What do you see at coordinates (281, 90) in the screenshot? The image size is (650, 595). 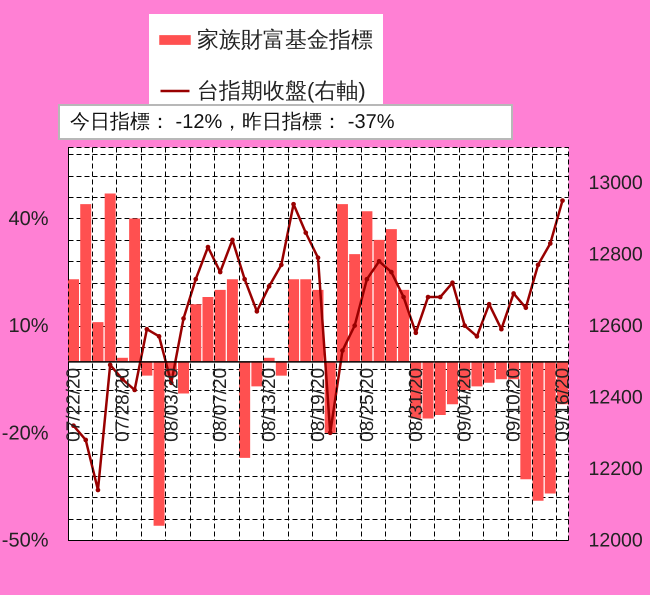 I see `legend-label: 台指期收盤(右軸)` at bounding box center [281, 90].